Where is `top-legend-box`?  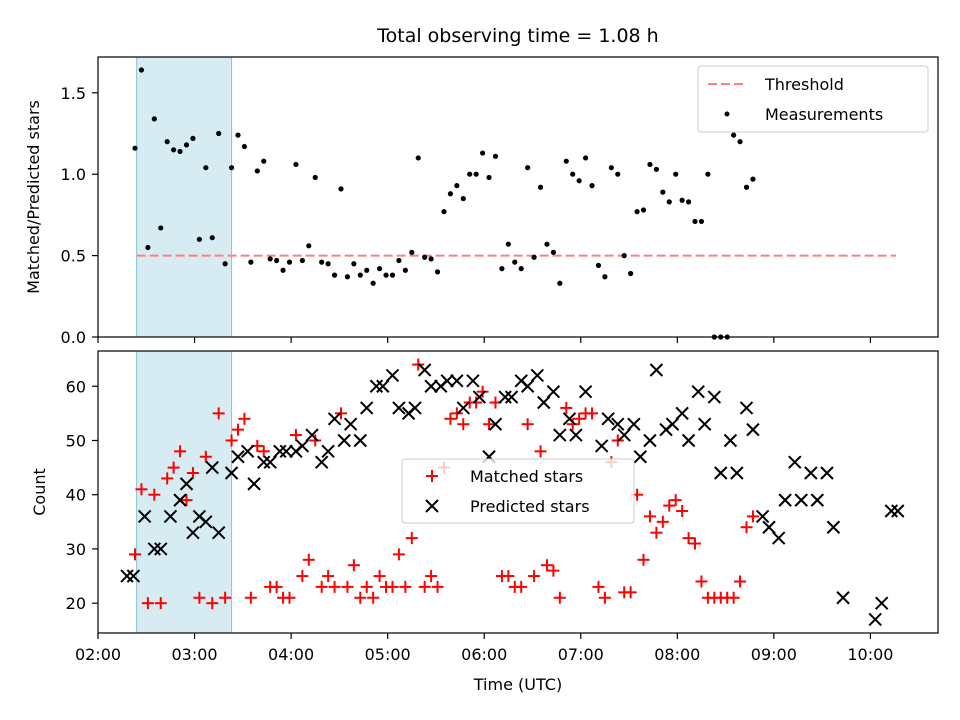 top-legend-box is located at coordinates (813, 99).